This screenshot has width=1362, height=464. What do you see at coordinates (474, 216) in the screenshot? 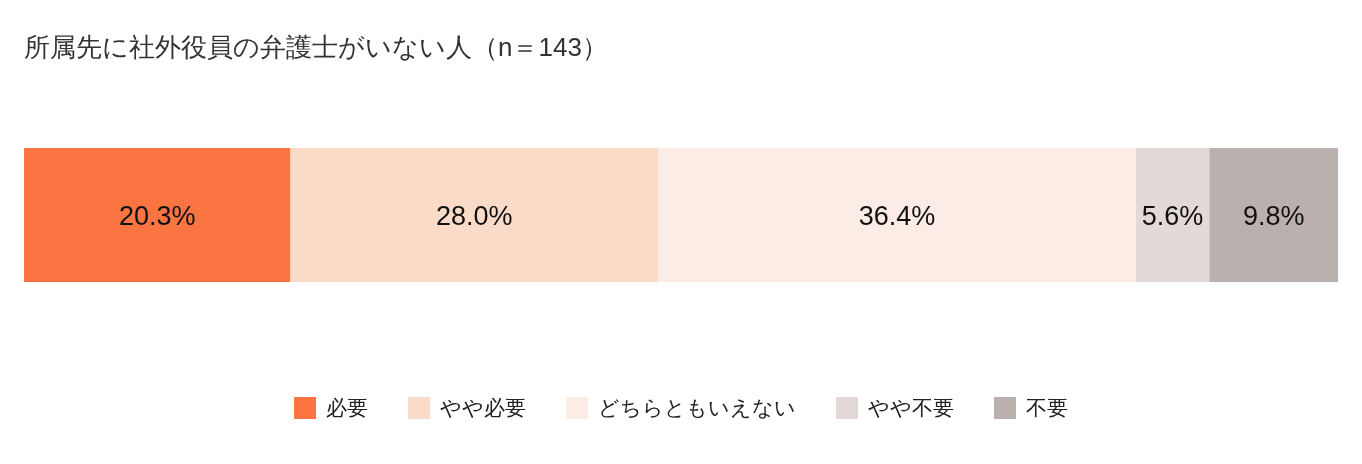
I see `data-label: 28.0%` at bounding box center [474, 216].